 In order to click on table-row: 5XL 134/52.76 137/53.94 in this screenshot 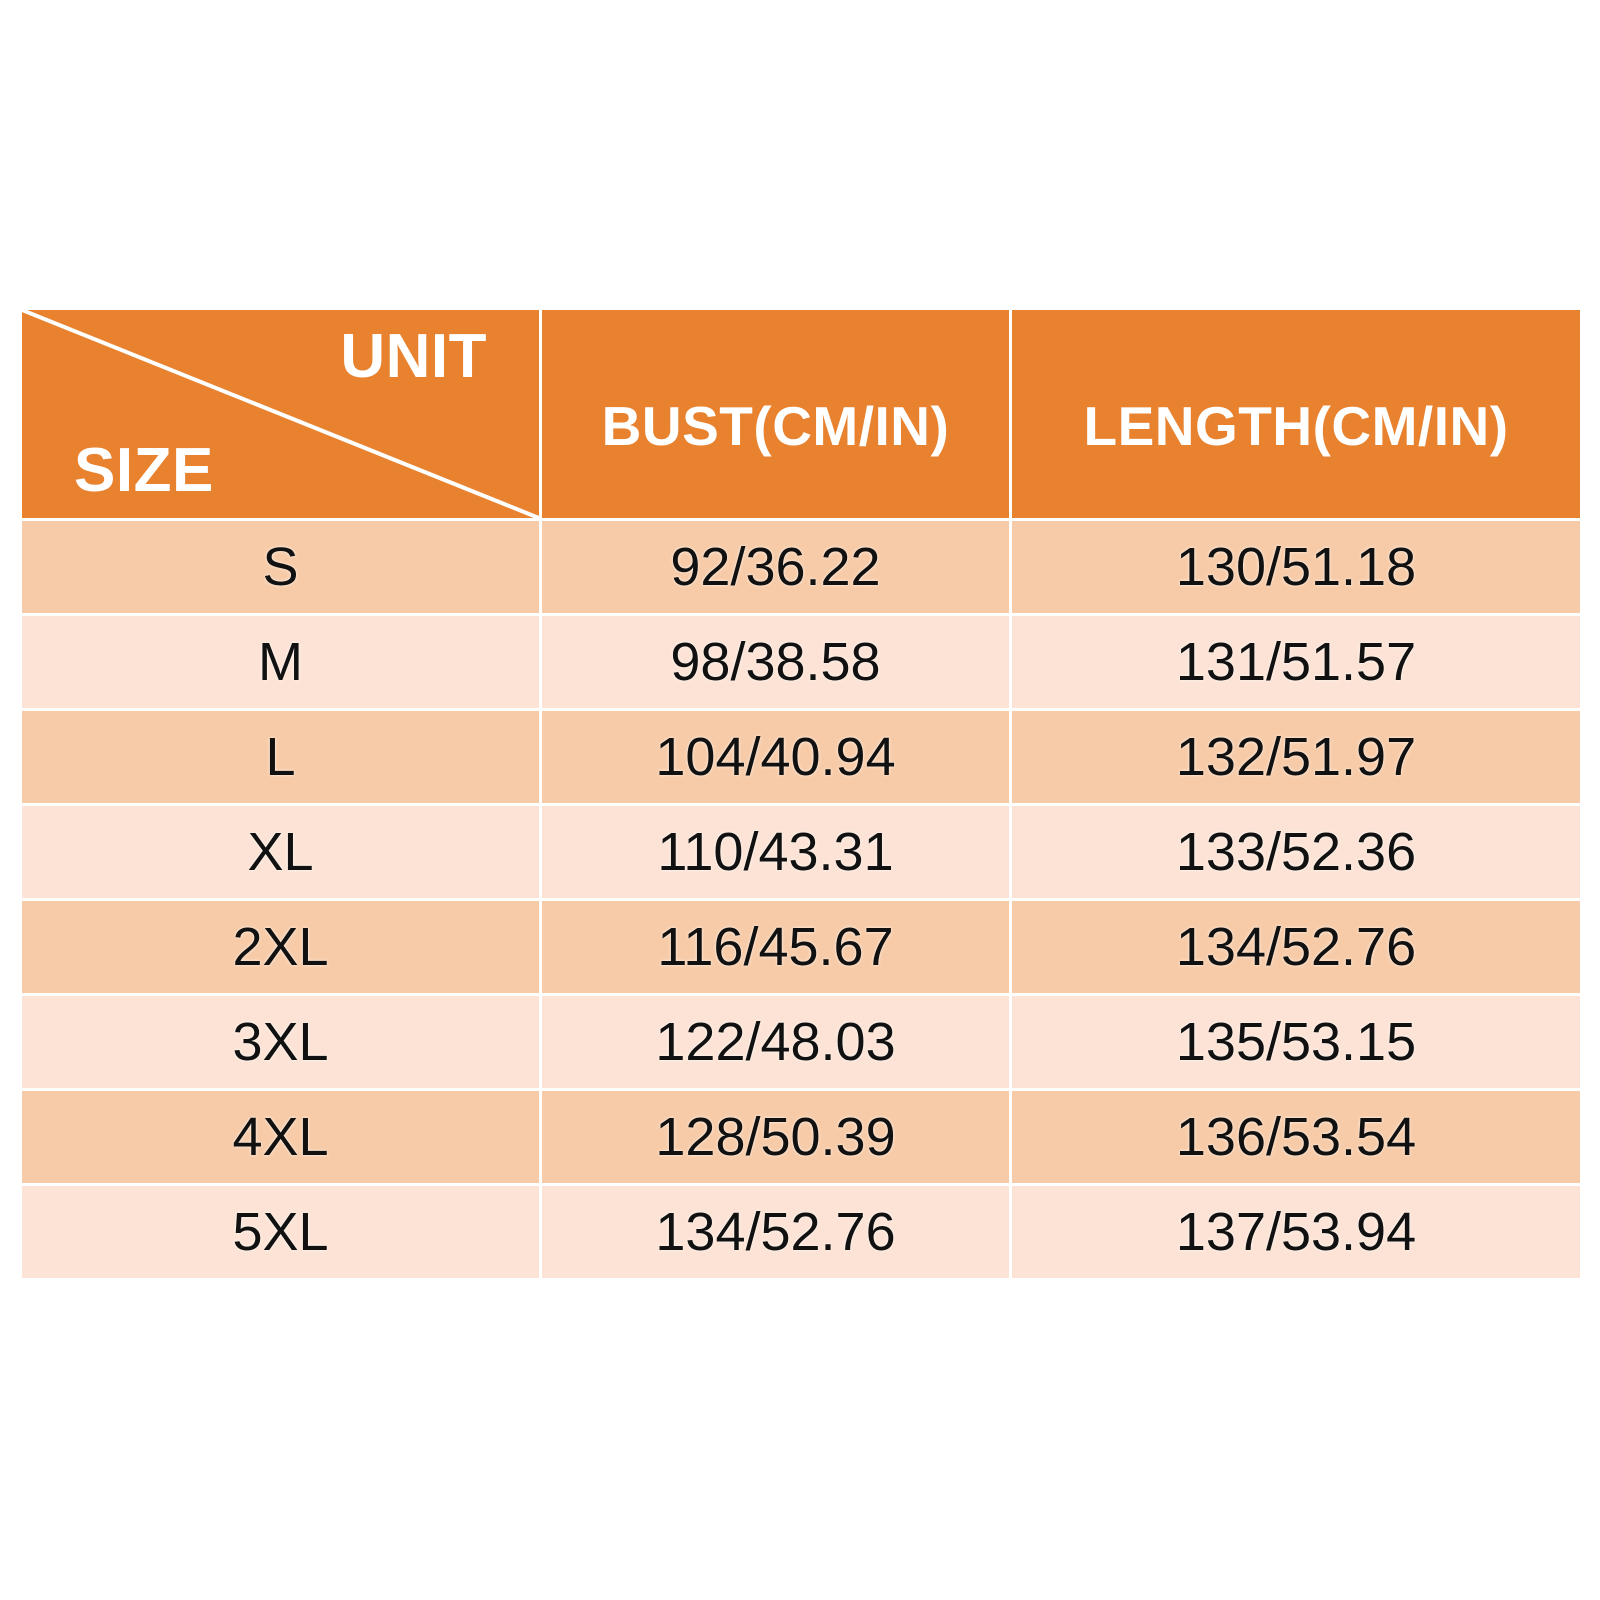, I will do `click(801, 1232)`.